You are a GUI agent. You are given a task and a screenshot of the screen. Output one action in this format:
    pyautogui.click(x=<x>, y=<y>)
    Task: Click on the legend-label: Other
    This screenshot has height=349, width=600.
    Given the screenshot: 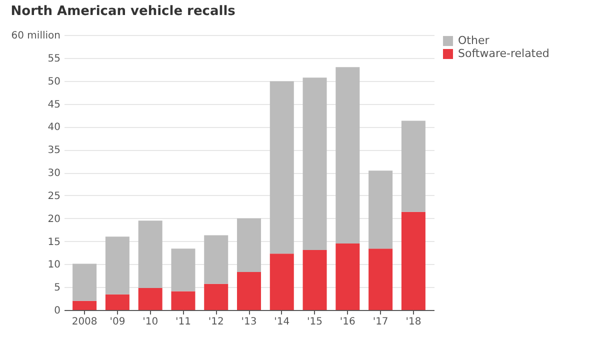 What is the action you would take?
    pyautogui.click(x=474, y=40)
    